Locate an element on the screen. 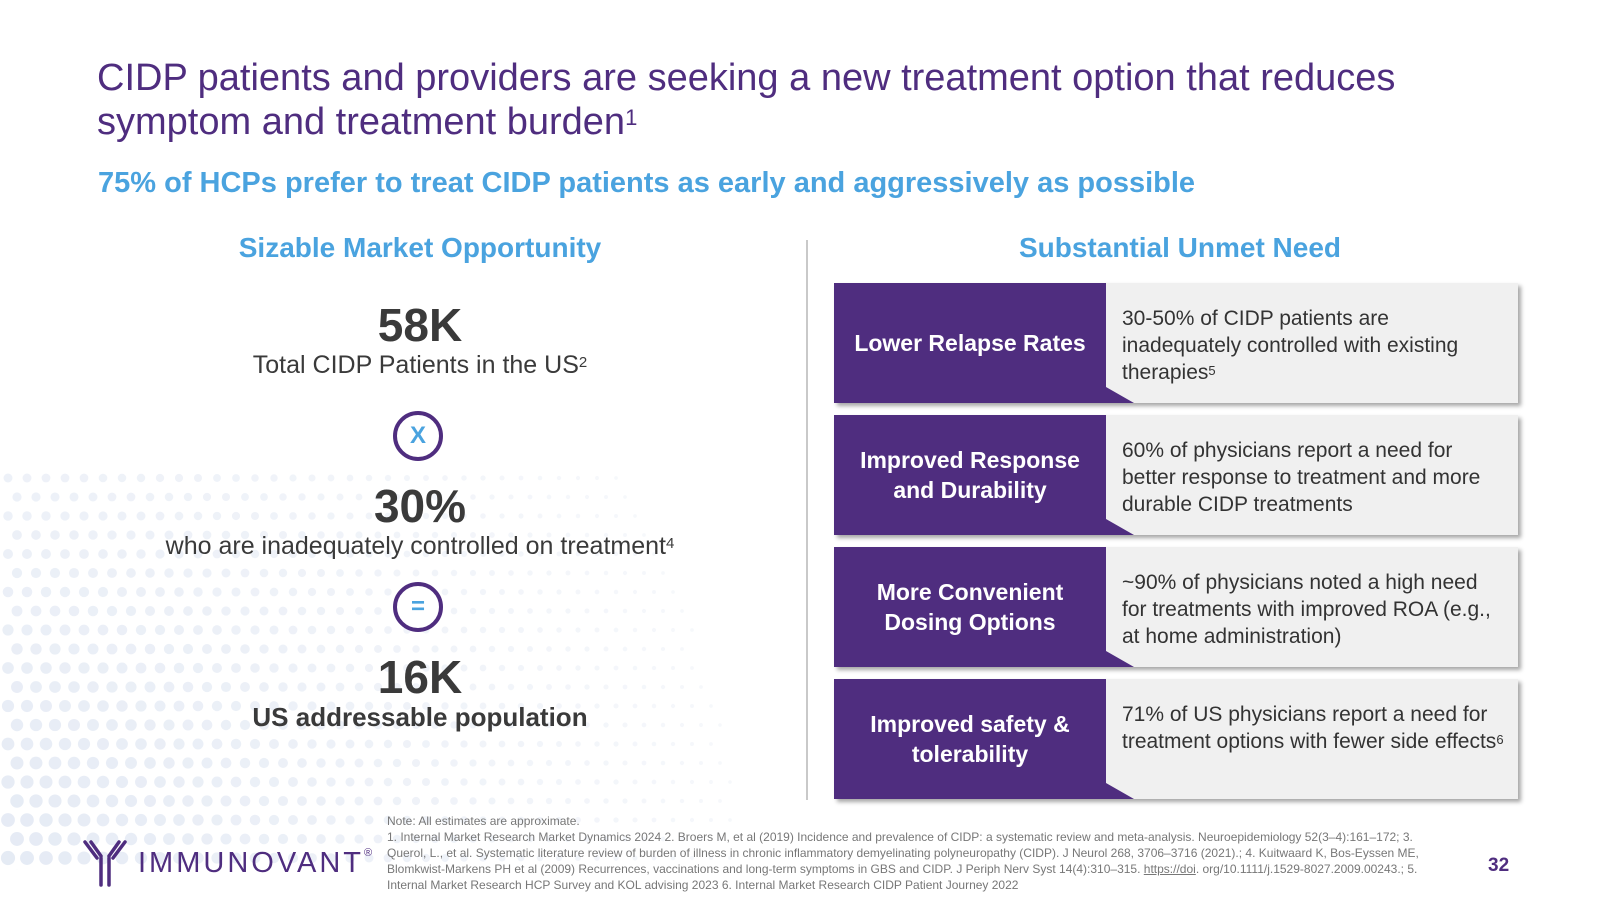  antibody-logo-icon is located at coordinates (105, 863).